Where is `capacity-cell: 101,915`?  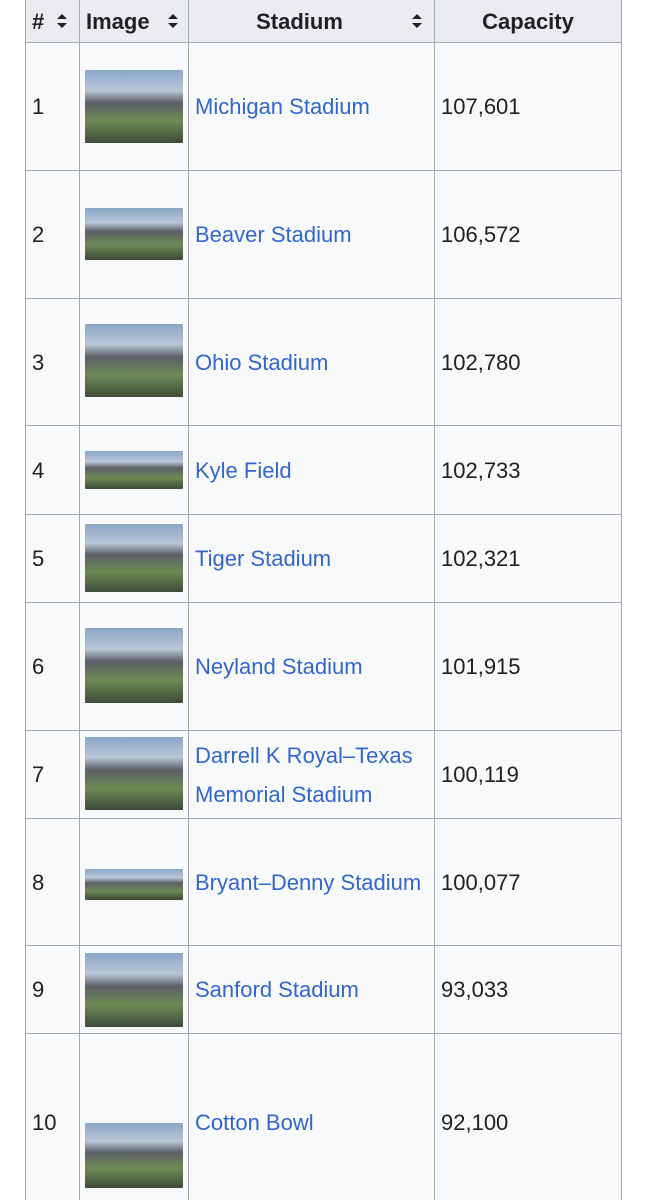
capacity-cell: 101,915 is located at coordinates (528, 666).